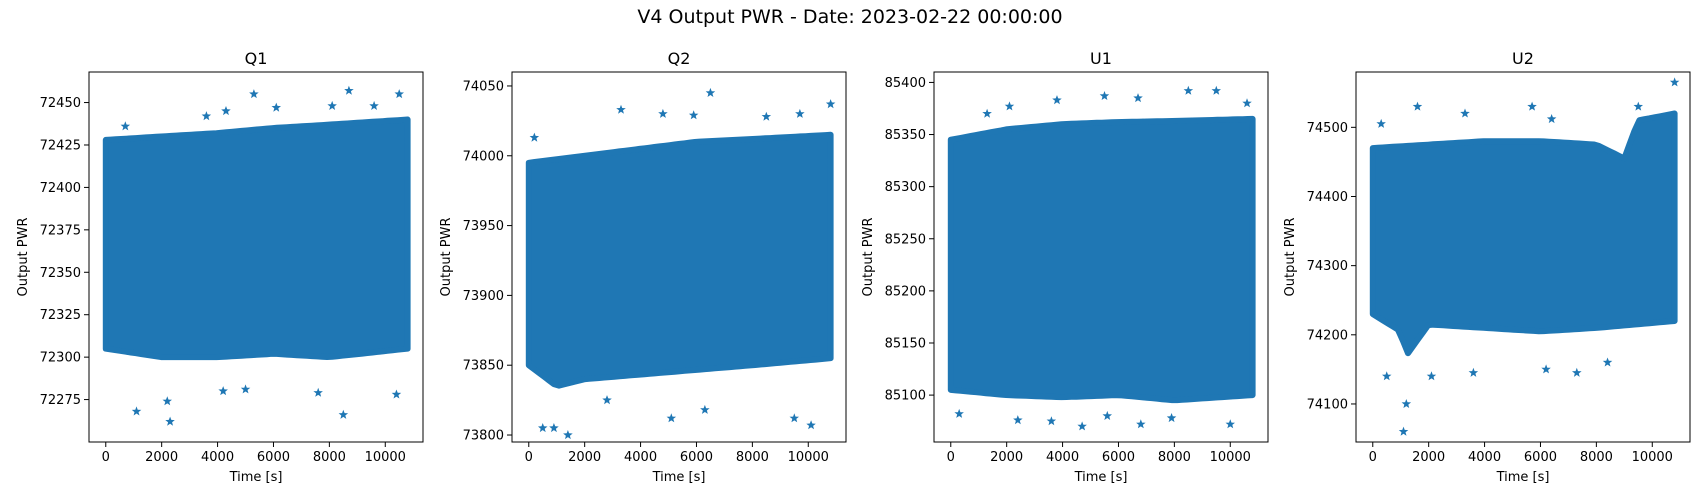  I want to click on subplot-title: U1, so click(1101, 58).